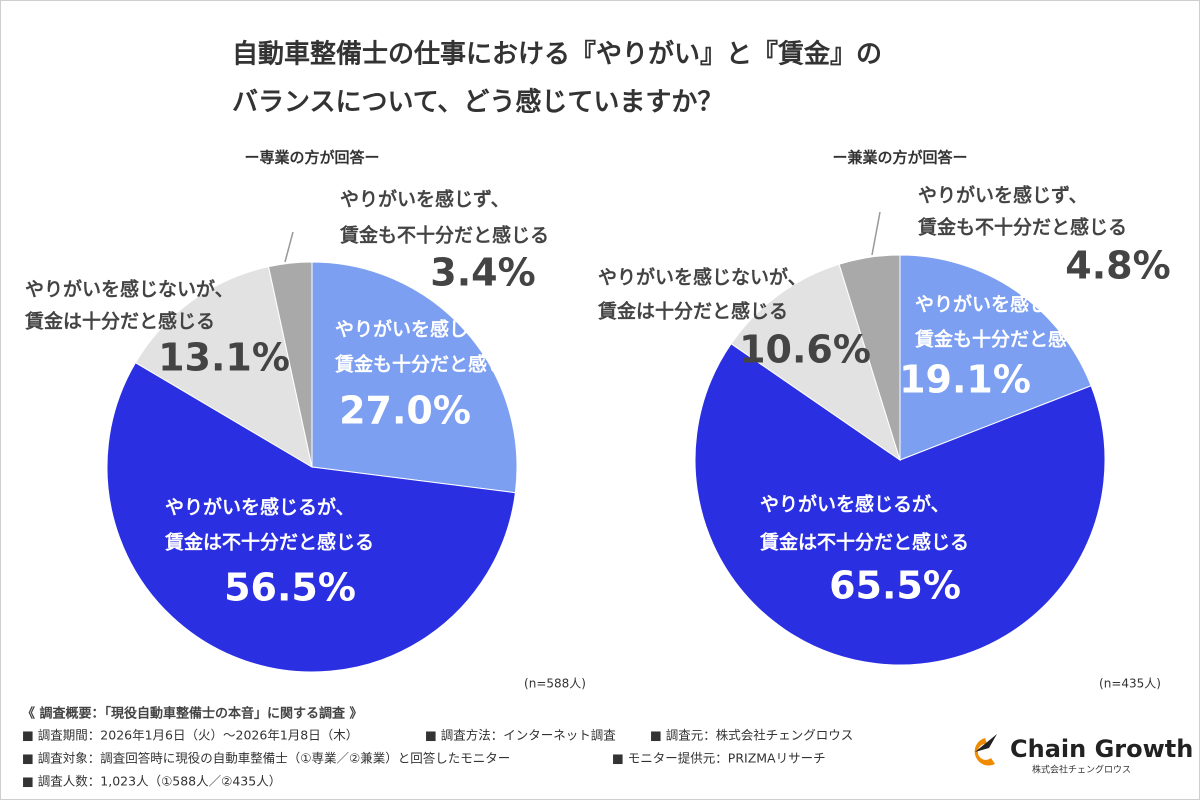  What do you see at coordinates (477, 103) in the screenshot?
I see `title-line: バランスについて、どう感じていますか？` at bounding box center [477, 103].